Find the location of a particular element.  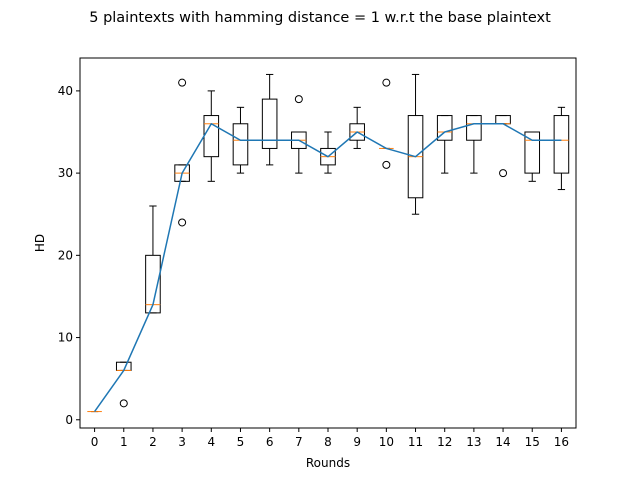

x-tick-label: 10 is located at coordinates (386, 442).